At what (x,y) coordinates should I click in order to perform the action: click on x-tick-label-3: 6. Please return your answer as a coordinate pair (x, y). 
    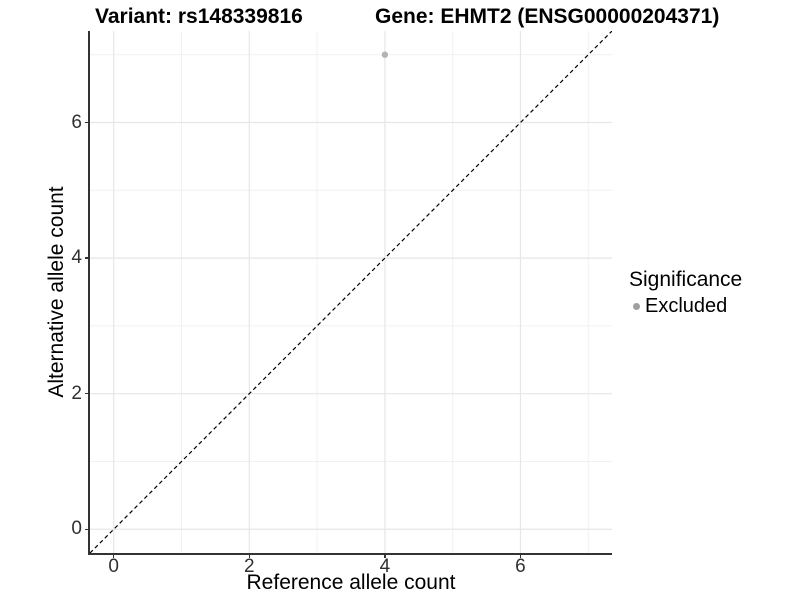
    Looking at the image, I should click on (520, 566).